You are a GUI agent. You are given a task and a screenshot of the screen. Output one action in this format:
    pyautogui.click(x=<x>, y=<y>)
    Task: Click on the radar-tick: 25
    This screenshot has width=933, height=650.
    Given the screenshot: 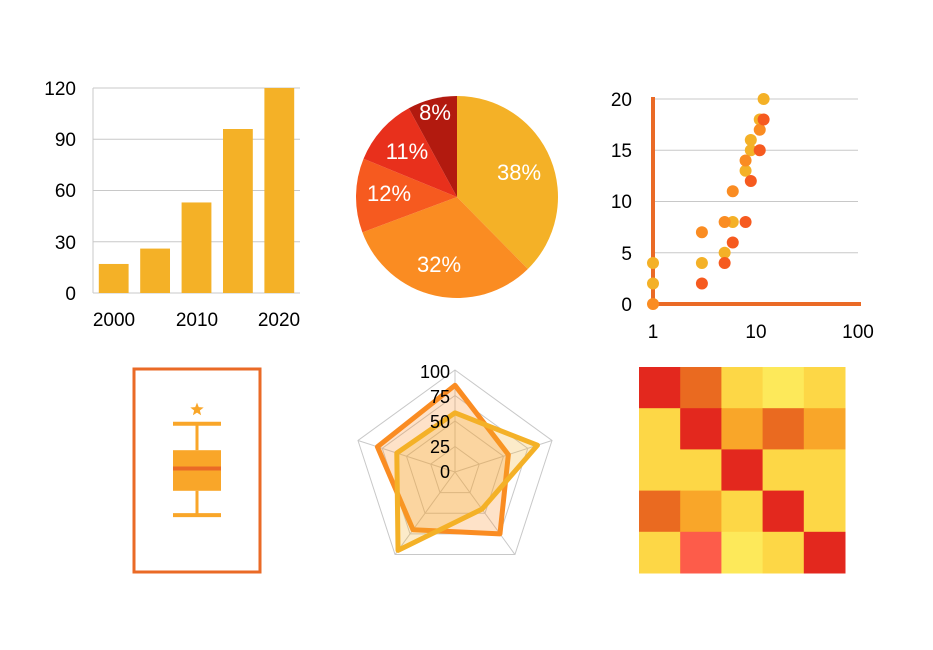 What is the action you would take?
    pyautogui.click(x=440, y=447)
    